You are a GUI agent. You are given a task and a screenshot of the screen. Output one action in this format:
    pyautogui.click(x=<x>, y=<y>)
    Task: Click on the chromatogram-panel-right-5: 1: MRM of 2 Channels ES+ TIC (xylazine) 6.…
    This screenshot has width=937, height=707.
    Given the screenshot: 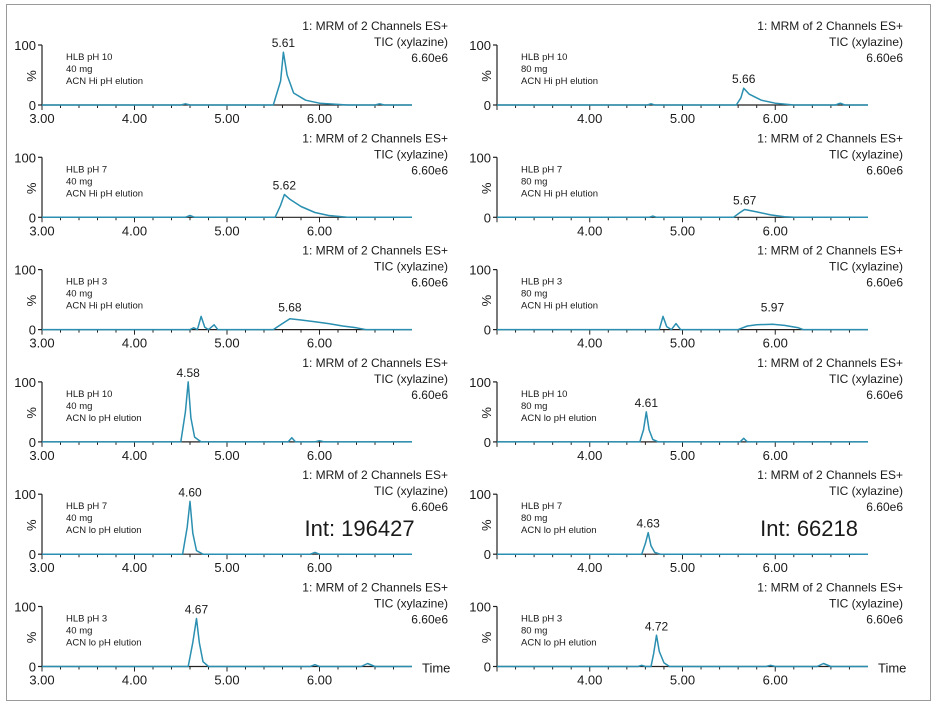 What is the action you would take?
    pyautogui.click(x=686, y=521)
    